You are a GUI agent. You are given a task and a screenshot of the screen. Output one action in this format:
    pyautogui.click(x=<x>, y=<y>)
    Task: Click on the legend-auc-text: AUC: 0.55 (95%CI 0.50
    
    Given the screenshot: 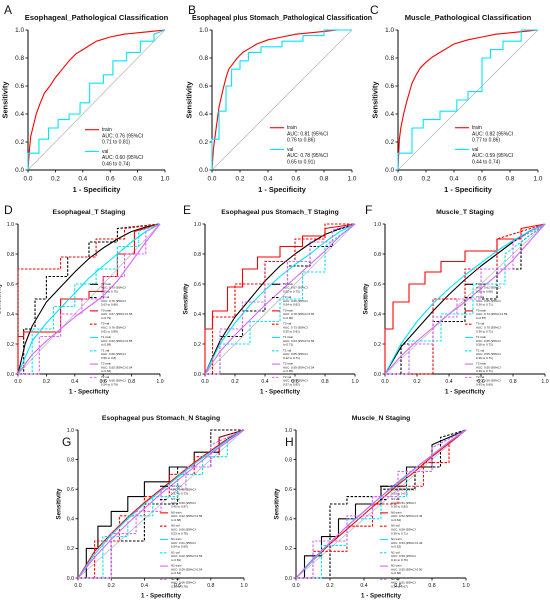 What is the action you would take?
    pyautogui.click(x=407, y=569)
    